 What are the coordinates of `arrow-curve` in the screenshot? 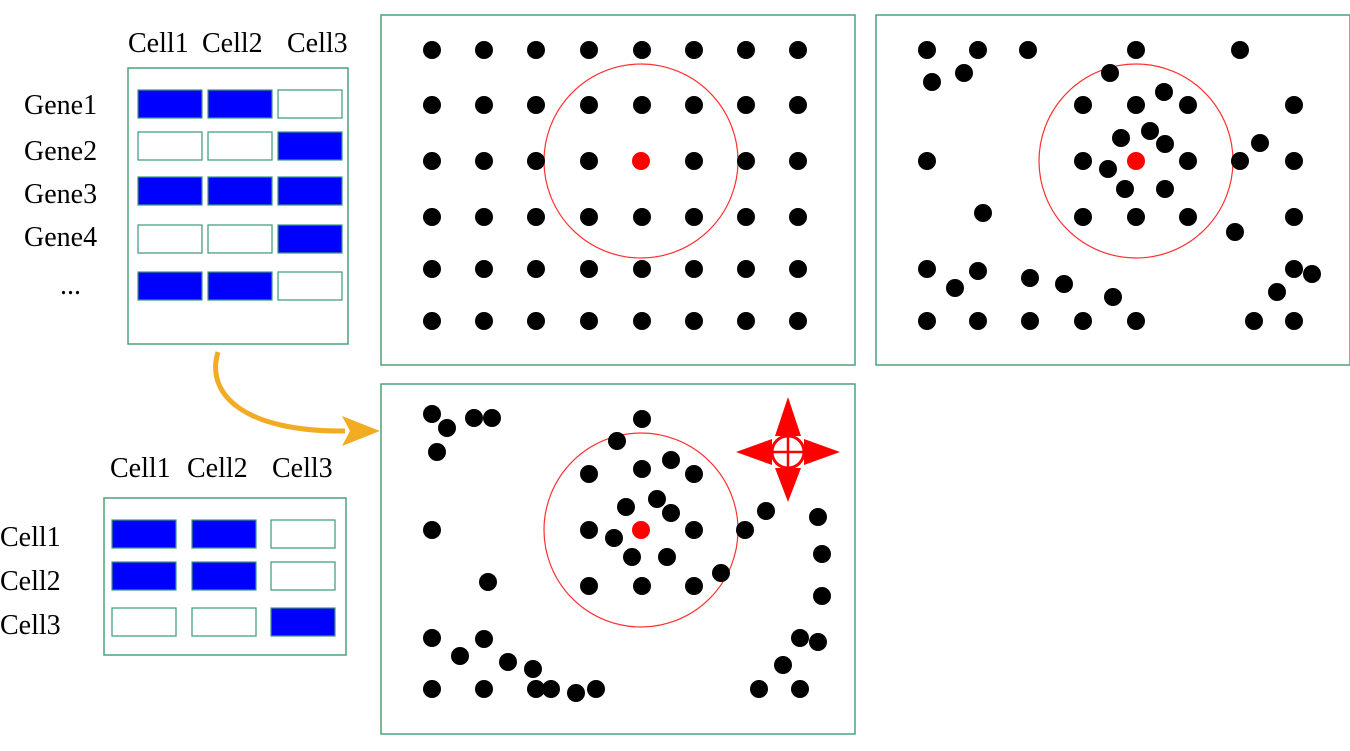 It's located at (279, 392).